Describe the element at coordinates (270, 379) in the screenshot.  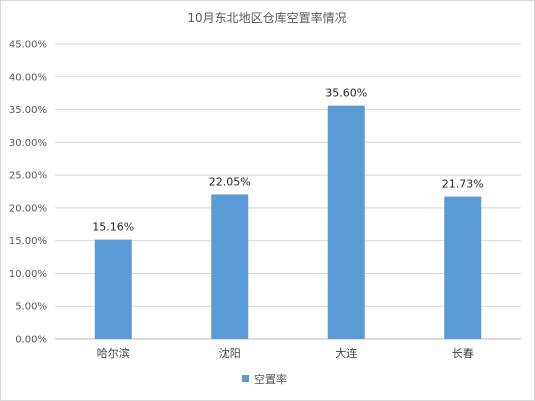
I see `legend-label: 空置率` at that location.